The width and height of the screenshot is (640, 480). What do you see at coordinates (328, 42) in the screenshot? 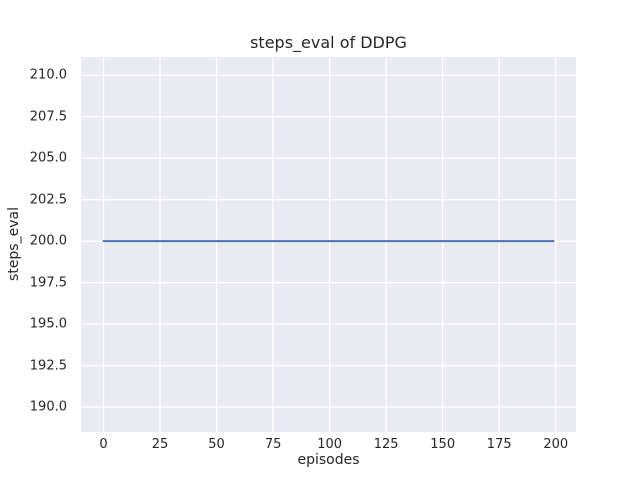
I see `chart-title: steps_eval of DDPG` at bounding box center [328, 42].